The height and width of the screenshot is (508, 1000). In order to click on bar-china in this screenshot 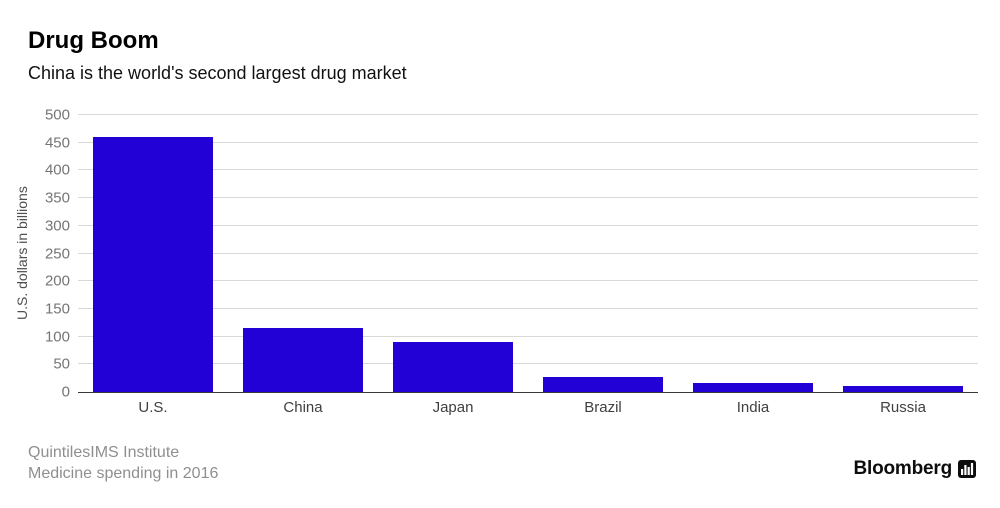, I will do `click(303, 359)`.